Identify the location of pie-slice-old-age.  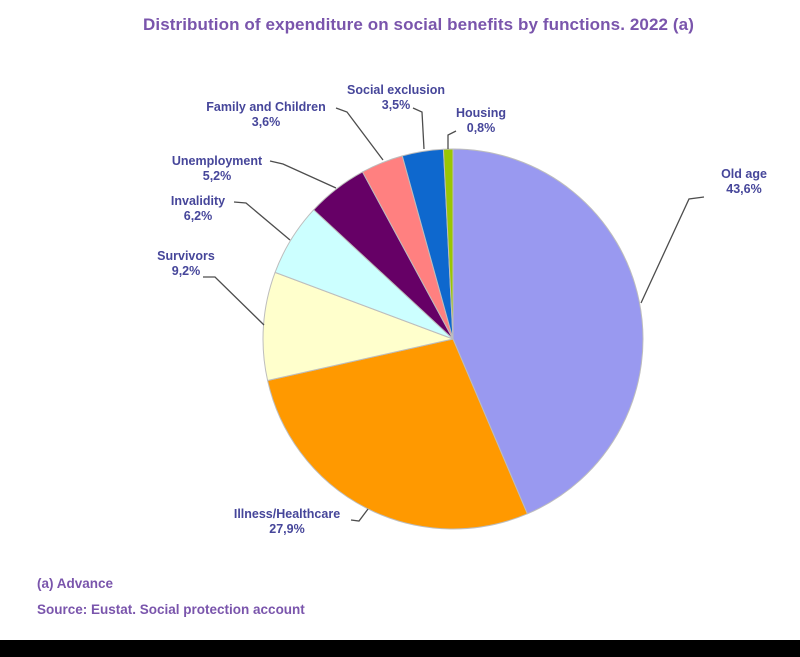
(548, 331).